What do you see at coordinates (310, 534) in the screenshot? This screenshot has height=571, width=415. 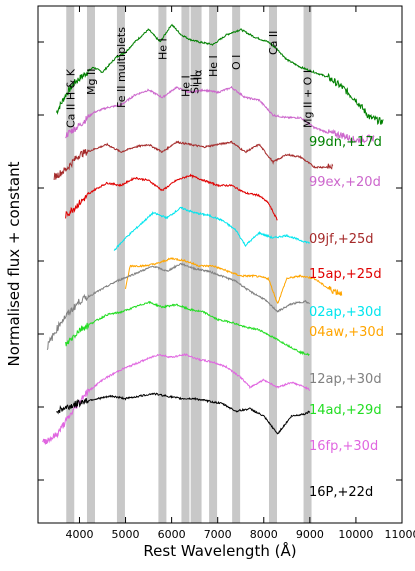 I see `x-tick-label: 9000` at bounding box center [310, 534].